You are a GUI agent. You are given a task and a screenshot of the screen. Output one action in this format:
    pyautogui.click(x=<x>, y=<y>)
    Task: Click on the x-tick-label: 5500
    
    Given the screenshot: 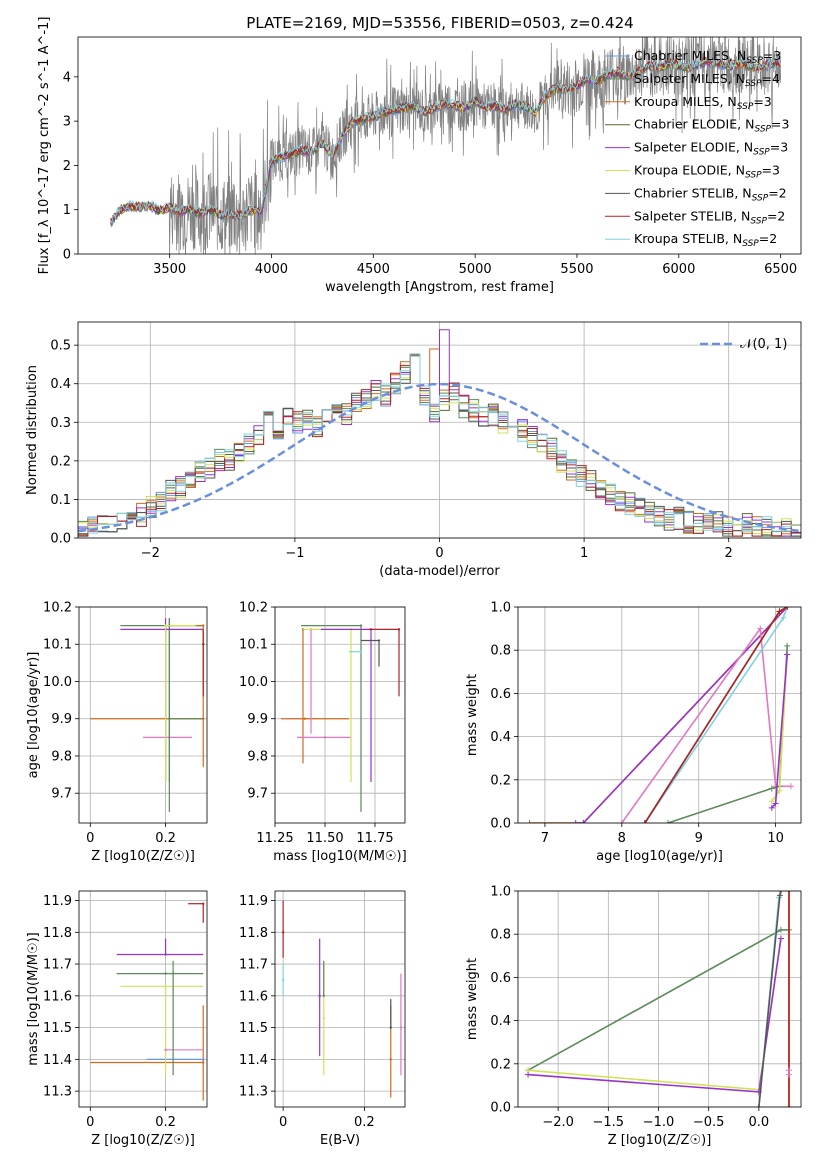 What is the action you would take?
    pyautogui.click(x=576, y=269)
    